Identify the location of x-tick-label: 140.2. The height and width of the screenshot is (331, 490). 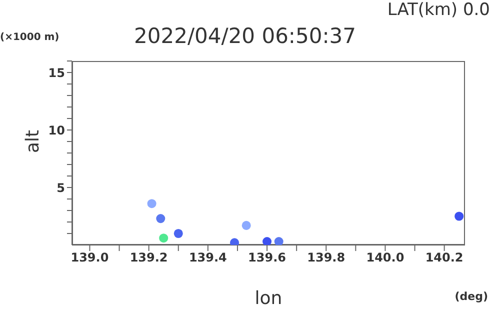
(444, 257).